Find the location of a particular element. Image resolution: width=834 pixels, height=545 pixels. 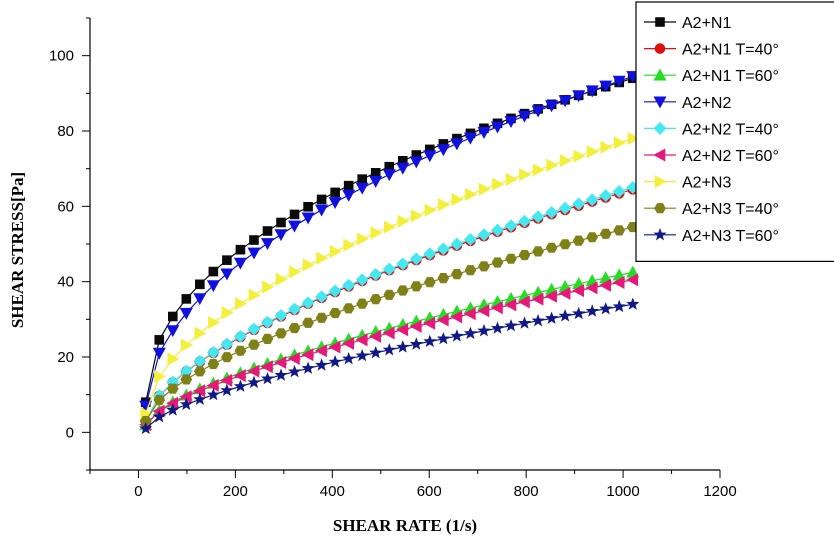

legend-item: A2+N2 T=60° is located at coordinates (711, 156).